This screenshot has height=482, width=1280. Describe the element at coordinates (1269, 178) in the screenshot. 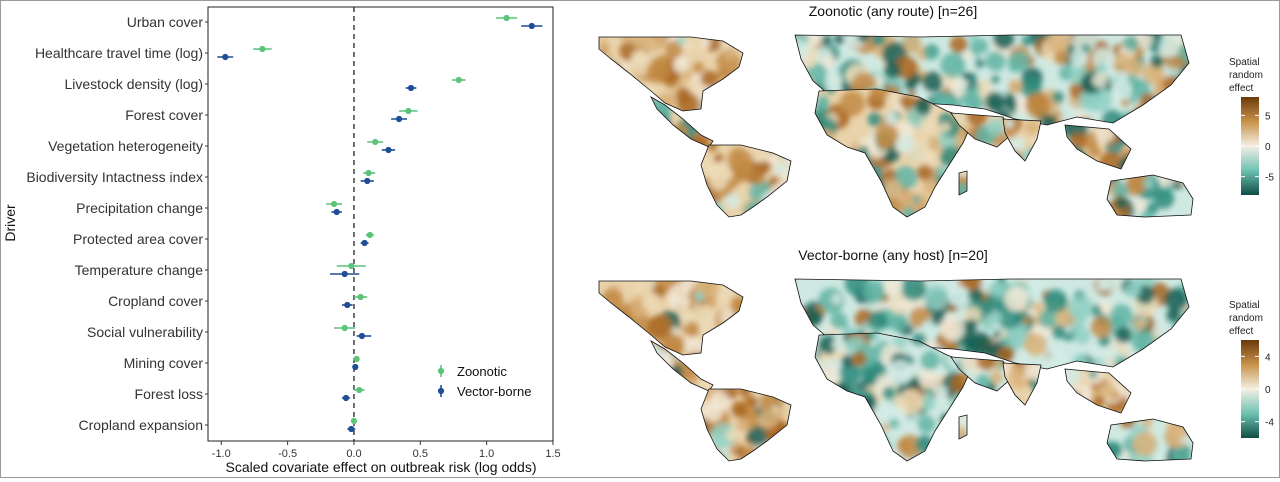

I see `colorbar-tick-label: -5` at that location.